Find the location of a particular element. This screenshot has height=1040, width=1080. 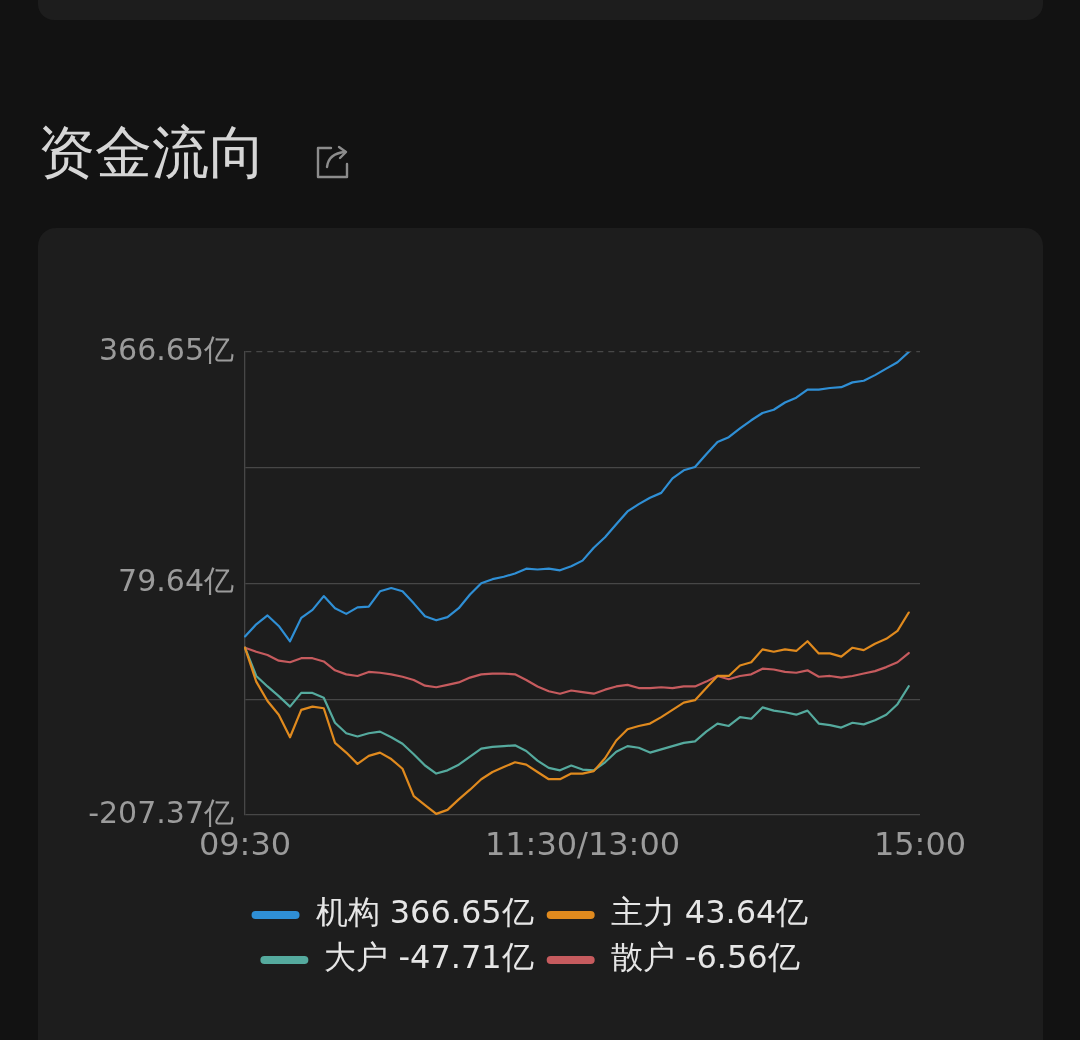

x-tick-label: 11:30/13:00 is located at coordinates (582, 843).